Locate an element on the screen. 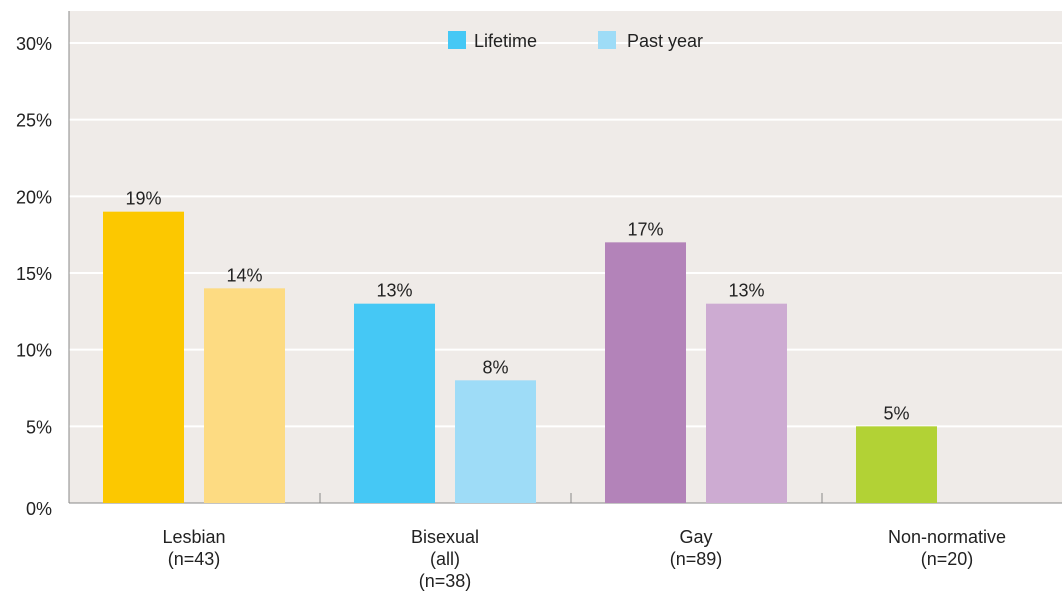 This screenshot has height=604, width=1062. y-tick-label: 5% is located at coordinates (39, 427).